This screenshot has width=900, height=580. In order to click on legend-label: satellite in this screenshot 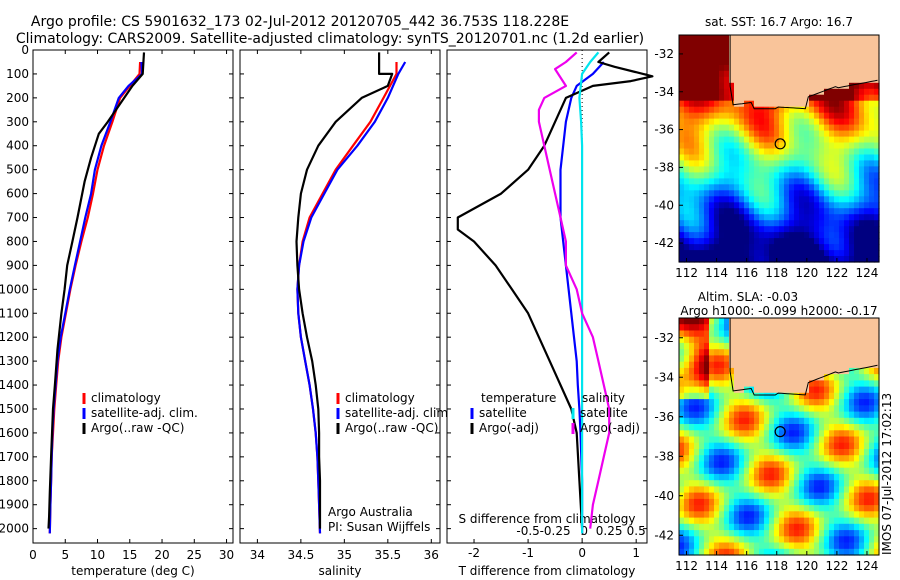, I will do `click(604, 413)`.